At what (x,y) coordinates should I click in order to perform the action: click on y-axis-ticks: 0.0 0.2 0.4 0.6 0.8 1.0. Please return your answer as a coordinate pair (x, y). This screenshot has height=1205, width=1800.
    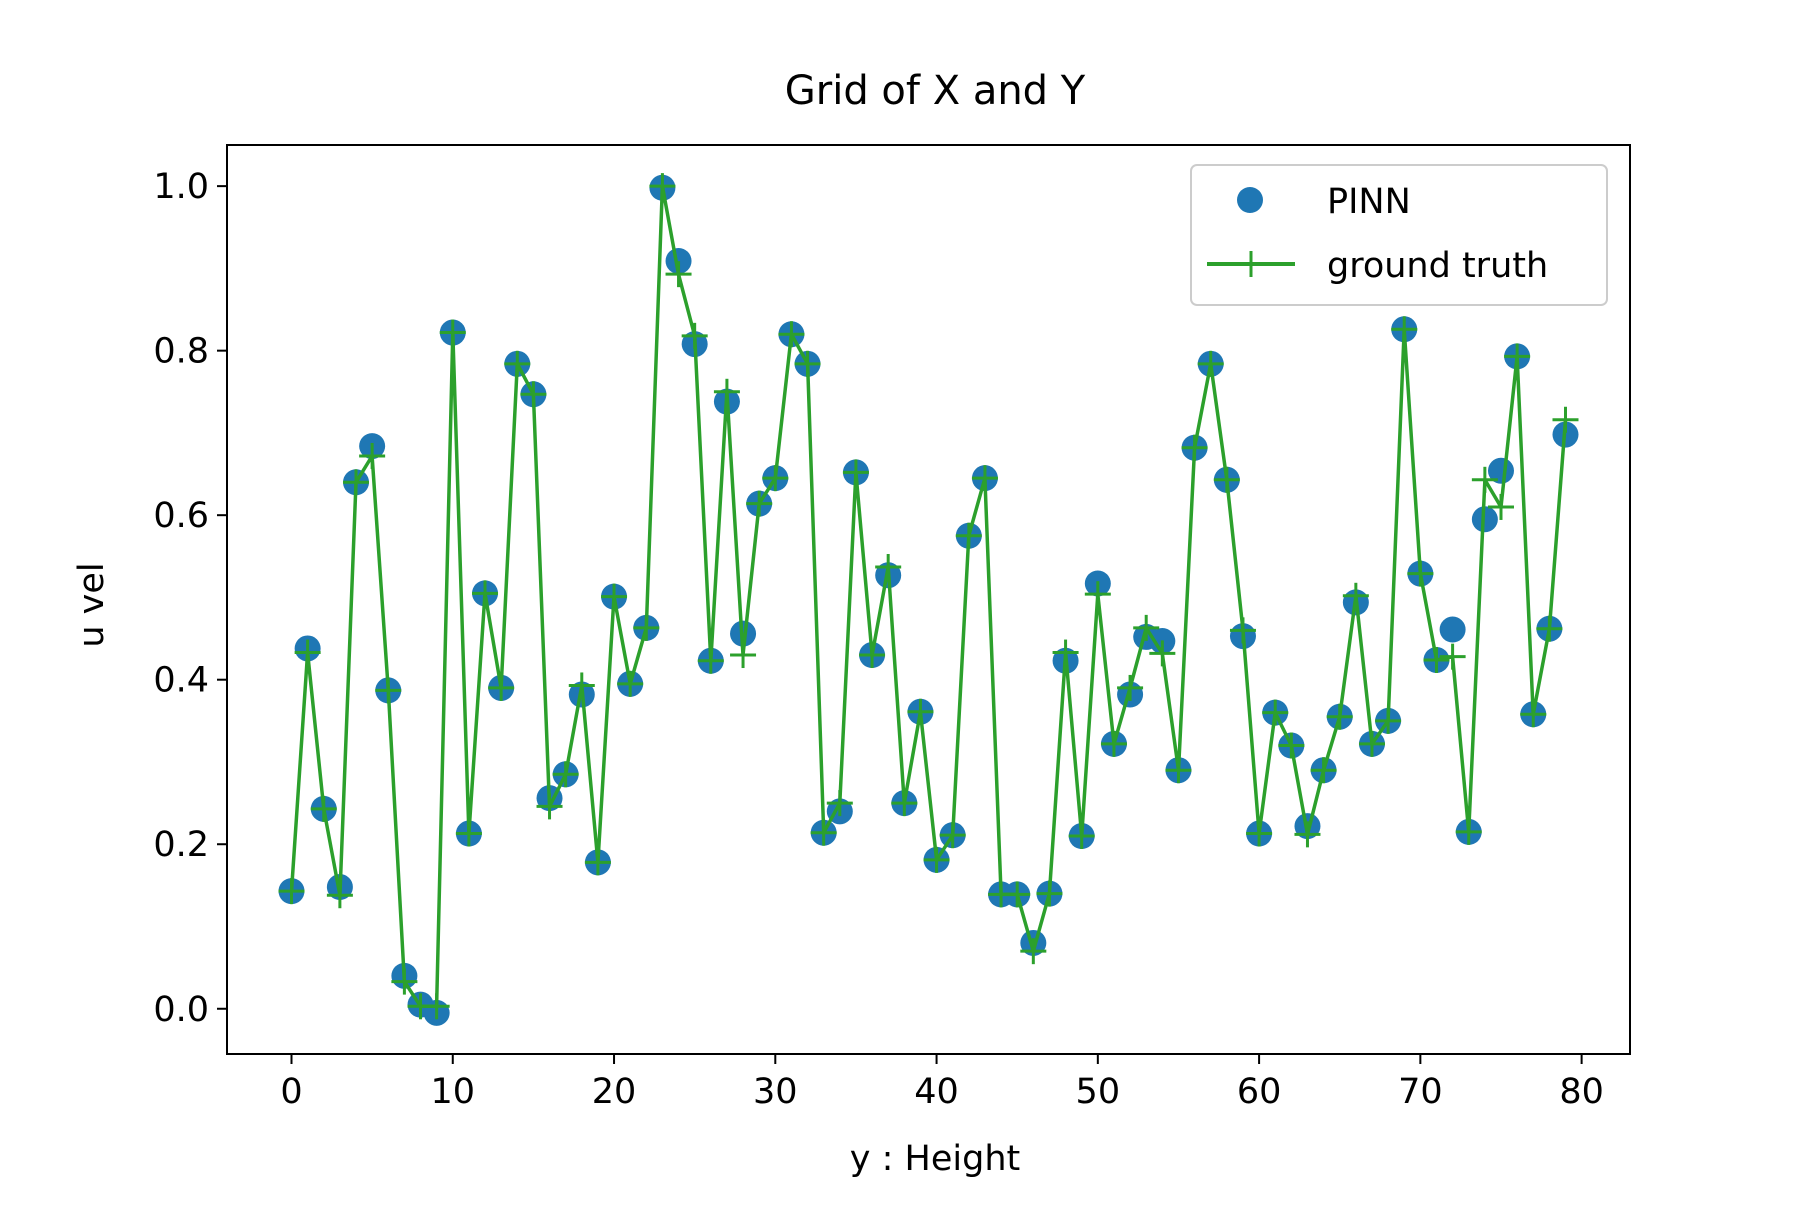
    Looking at the image, I should click on (190, 598).